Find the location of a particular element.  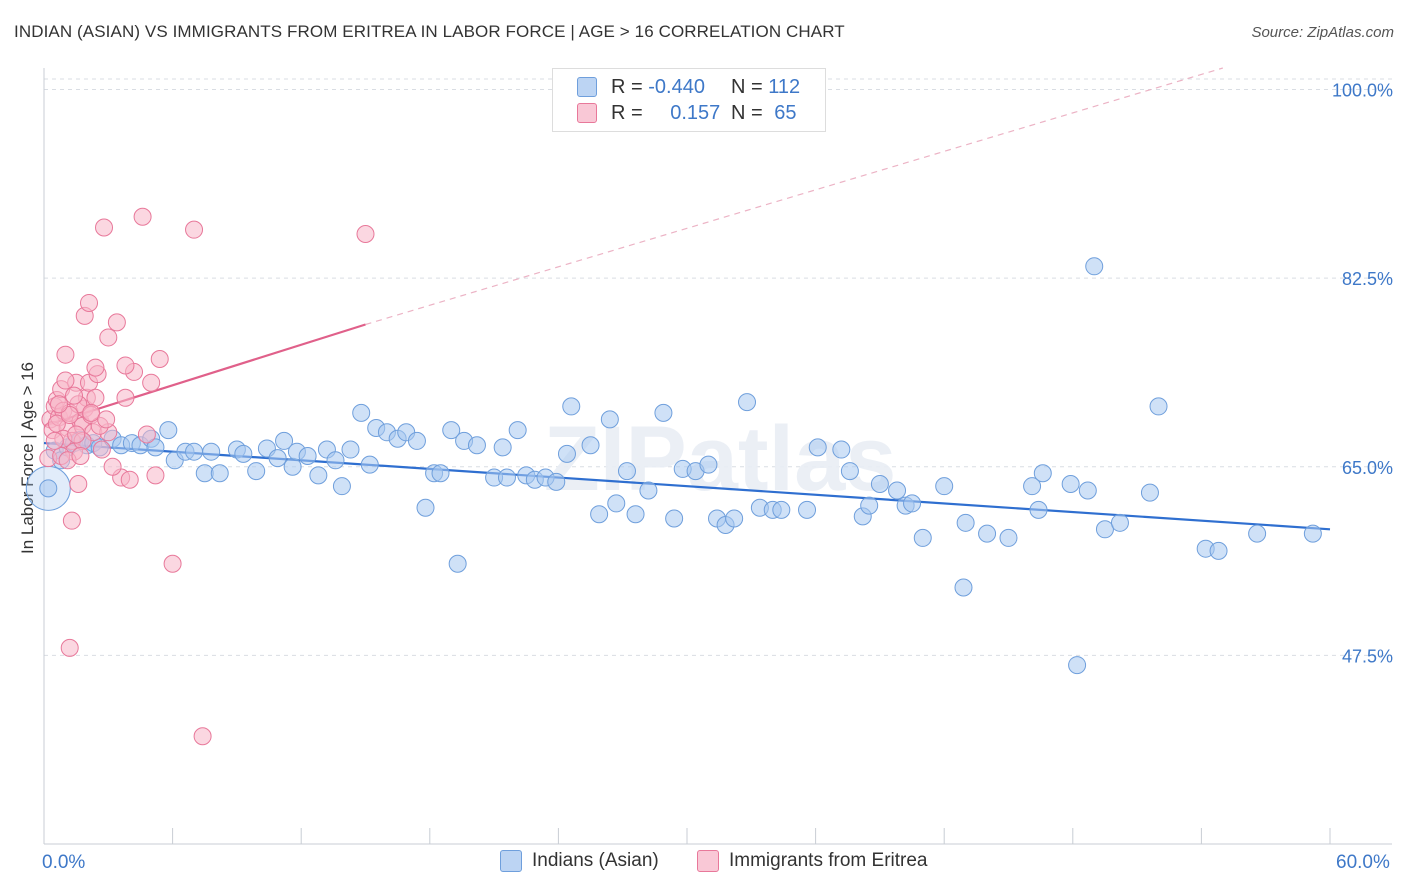

y-tick-labels: 47.5% 65.0% 82.5% 100.0% is located at coordinates (1362, 374).